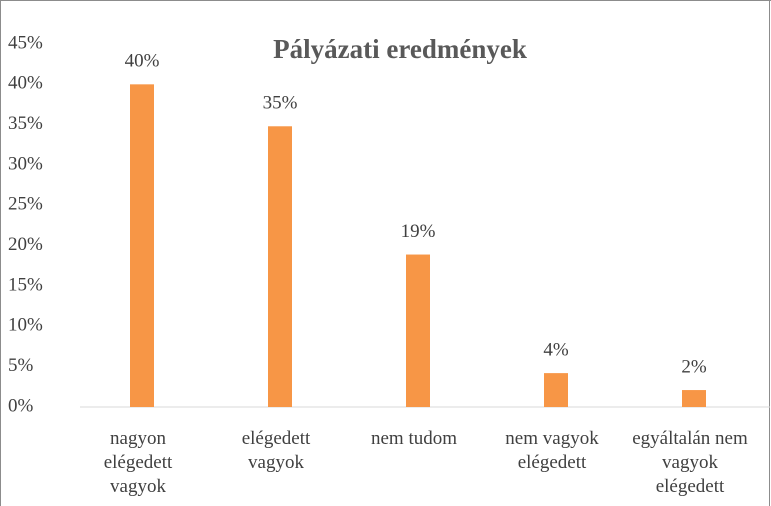 The height and width of the screenshot is (506, 771). What do you see at coordinates (21, 365) in the screenshot?
I see `y-tick-label: 5%` at bounding box center [21, 365].